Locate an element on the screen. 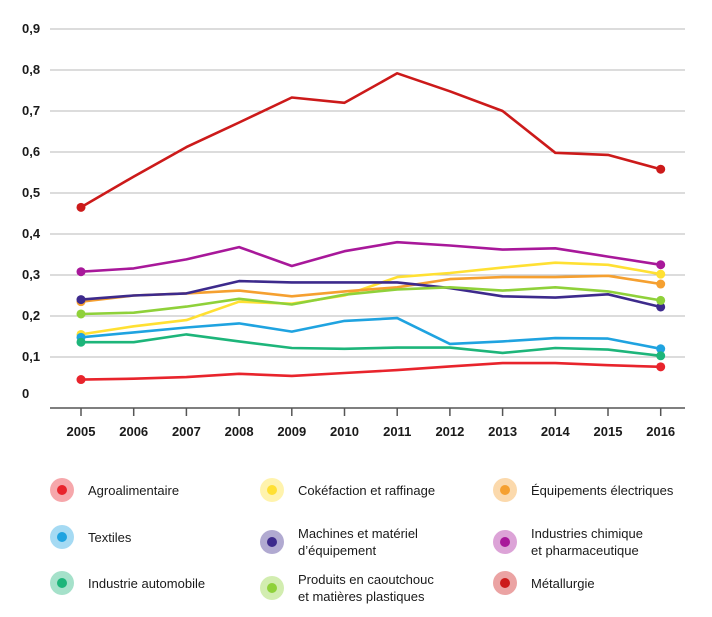 This screenshot has height=617, width=712. x-tick-label: 2016 is located at coordinates (660, 431).